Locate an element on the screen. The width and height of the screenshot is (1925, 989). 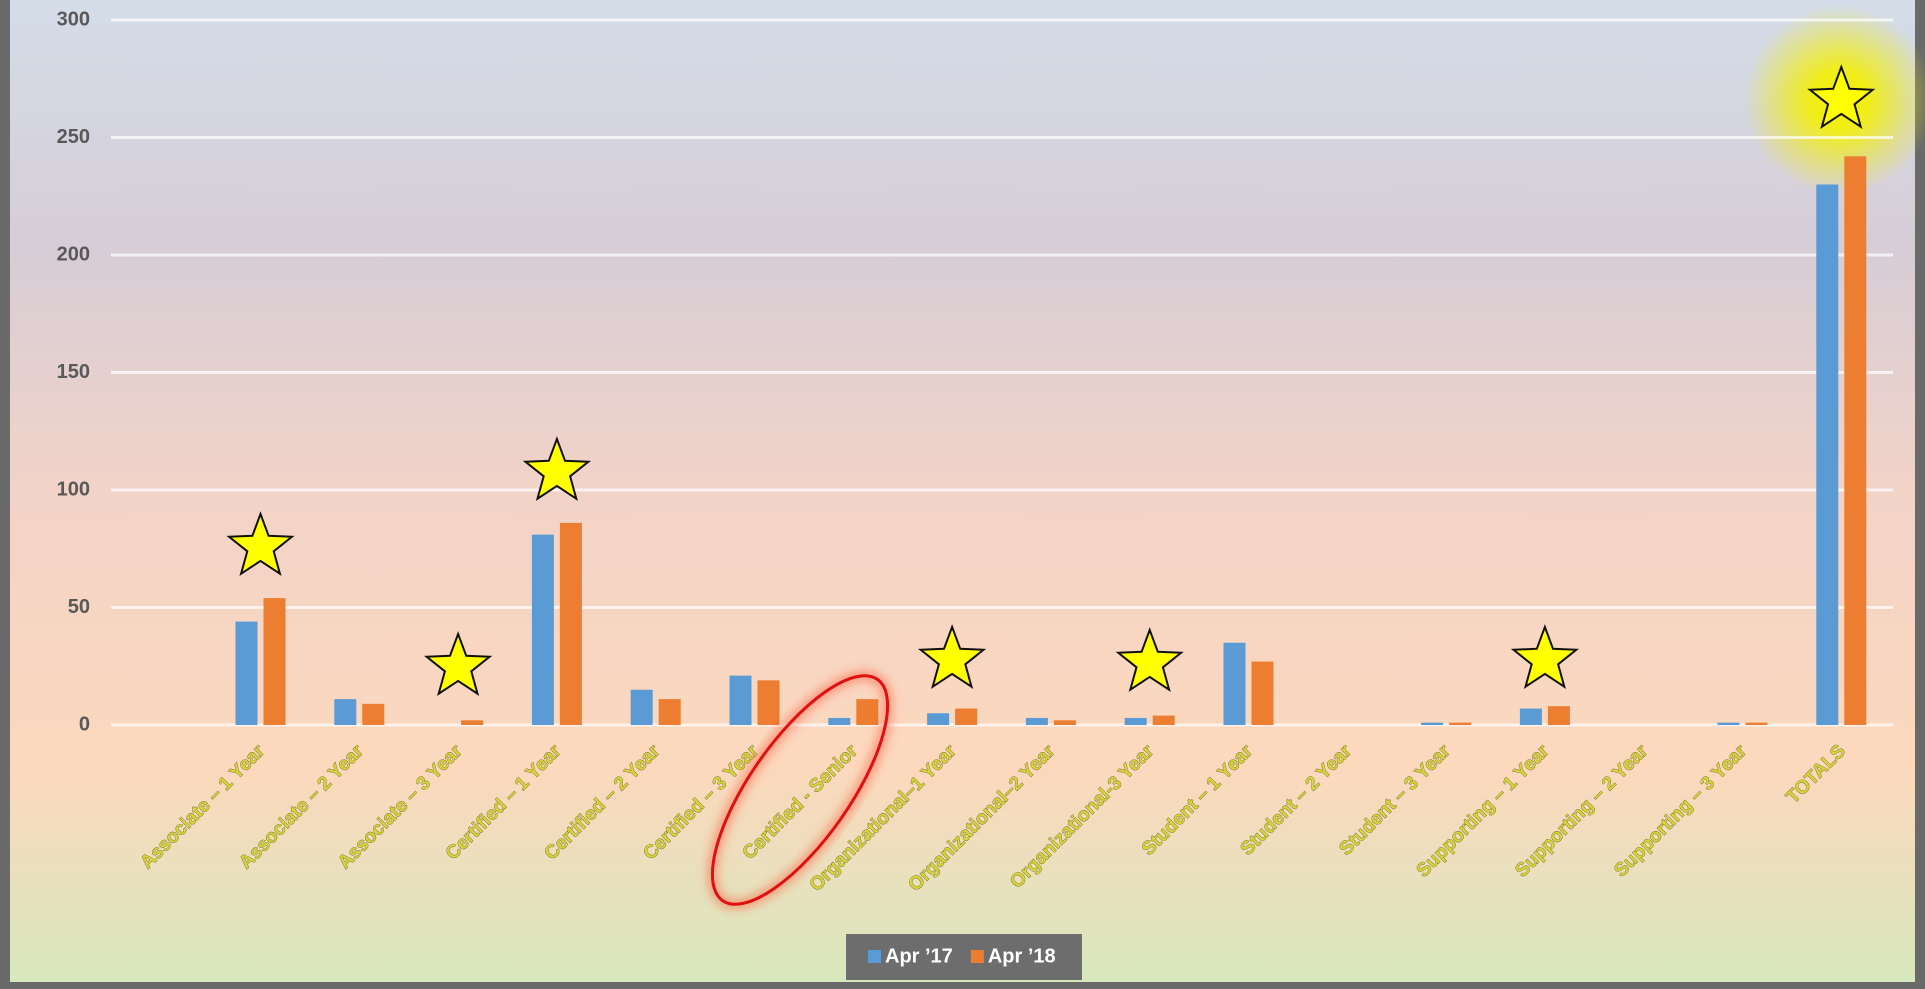
y-tick-label: 100 is located at coordinates (73, 489).